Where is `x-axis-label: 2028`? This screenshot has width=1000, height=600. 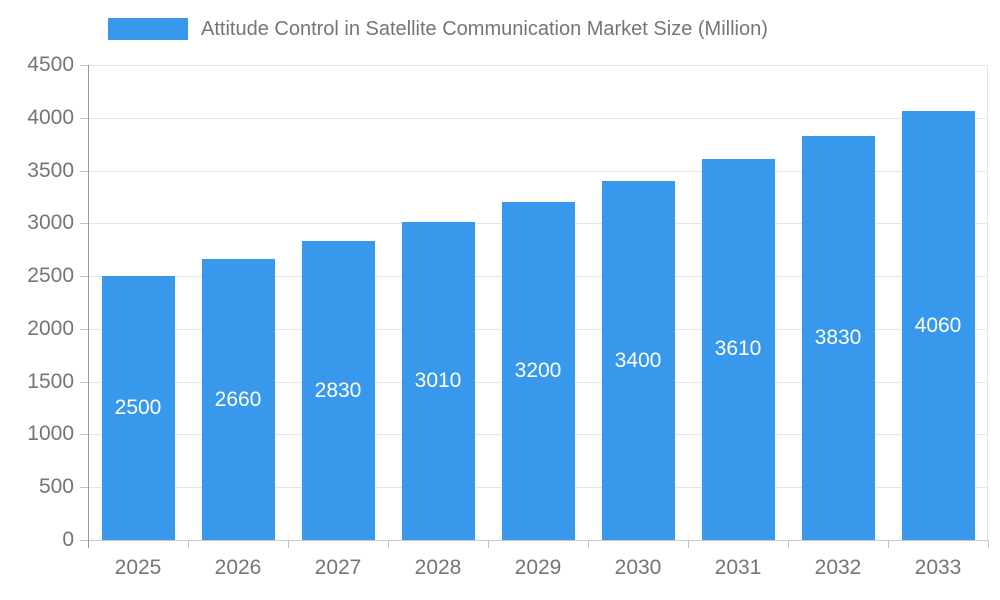 x-axis-label: 2028 is located at coordinates (438, 567).